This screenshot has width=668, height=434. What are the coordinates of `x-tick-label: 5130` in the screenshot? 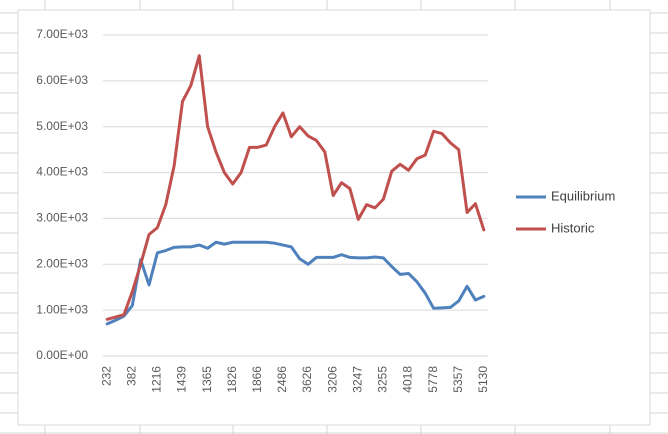 It's located at (483, 379).